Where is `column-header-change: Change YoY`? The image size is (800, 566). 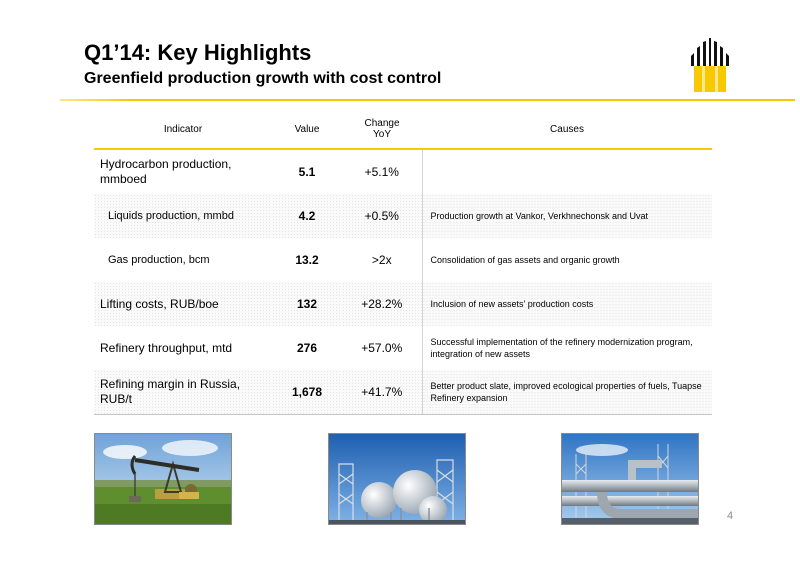 column-header-change: Change YoY is located at coordinates (382, 130).